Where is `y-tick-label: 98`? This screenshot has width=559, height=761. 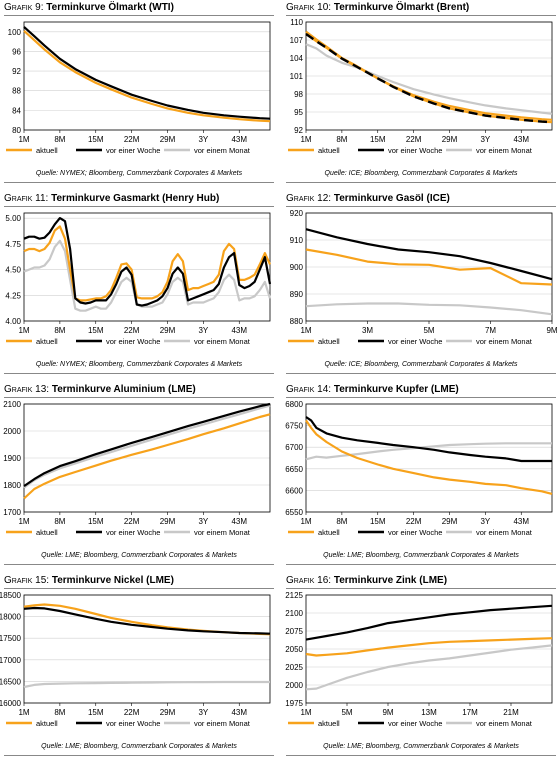
y-tick-label: 98 is located at coordinates (298, 94).